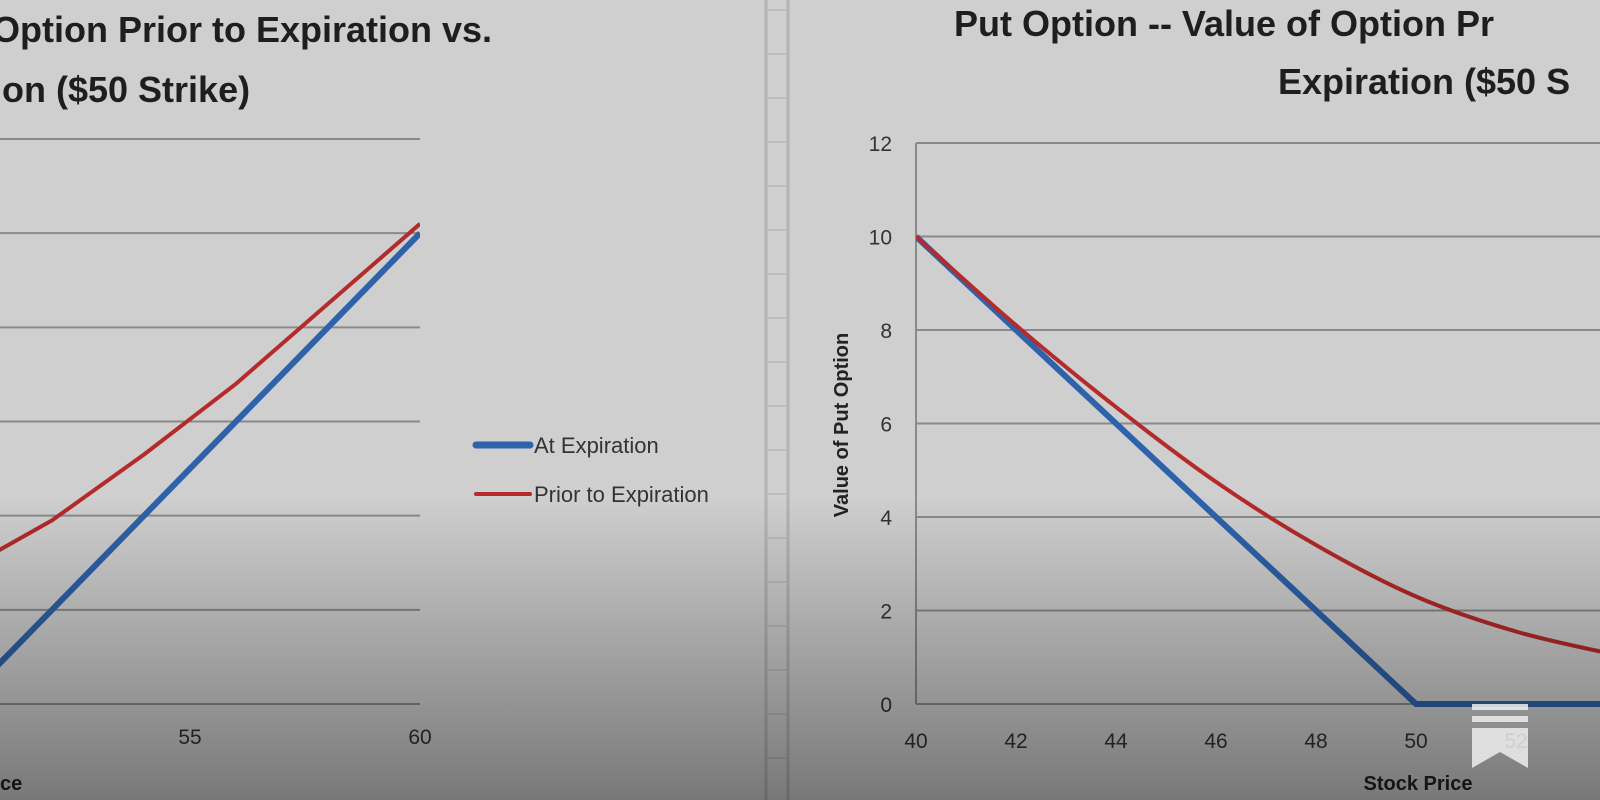  I want to click on plot-series, so click(210, 445).